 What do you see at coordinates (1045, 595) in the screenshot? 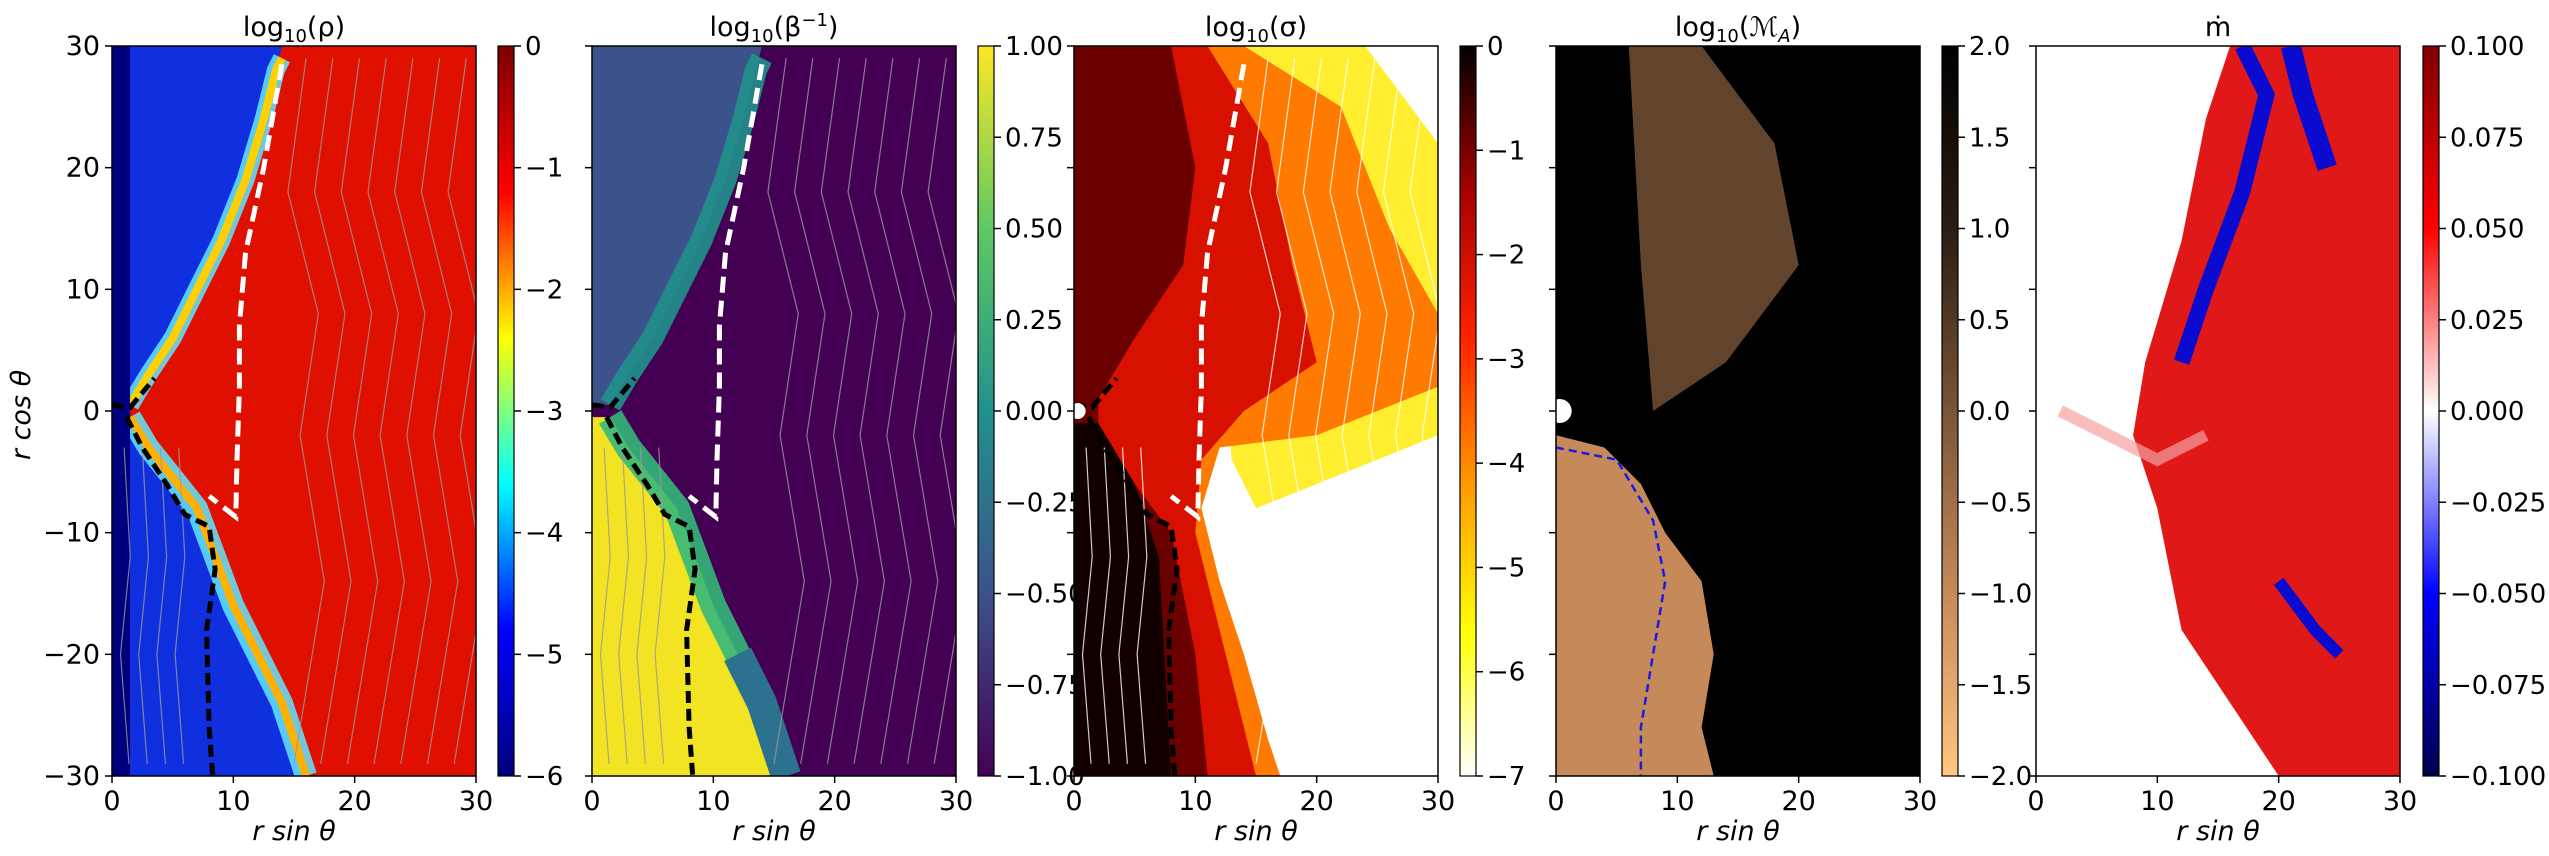
I see `colorbar-tick-label: −0.50` at bounding box center [1045, 595].